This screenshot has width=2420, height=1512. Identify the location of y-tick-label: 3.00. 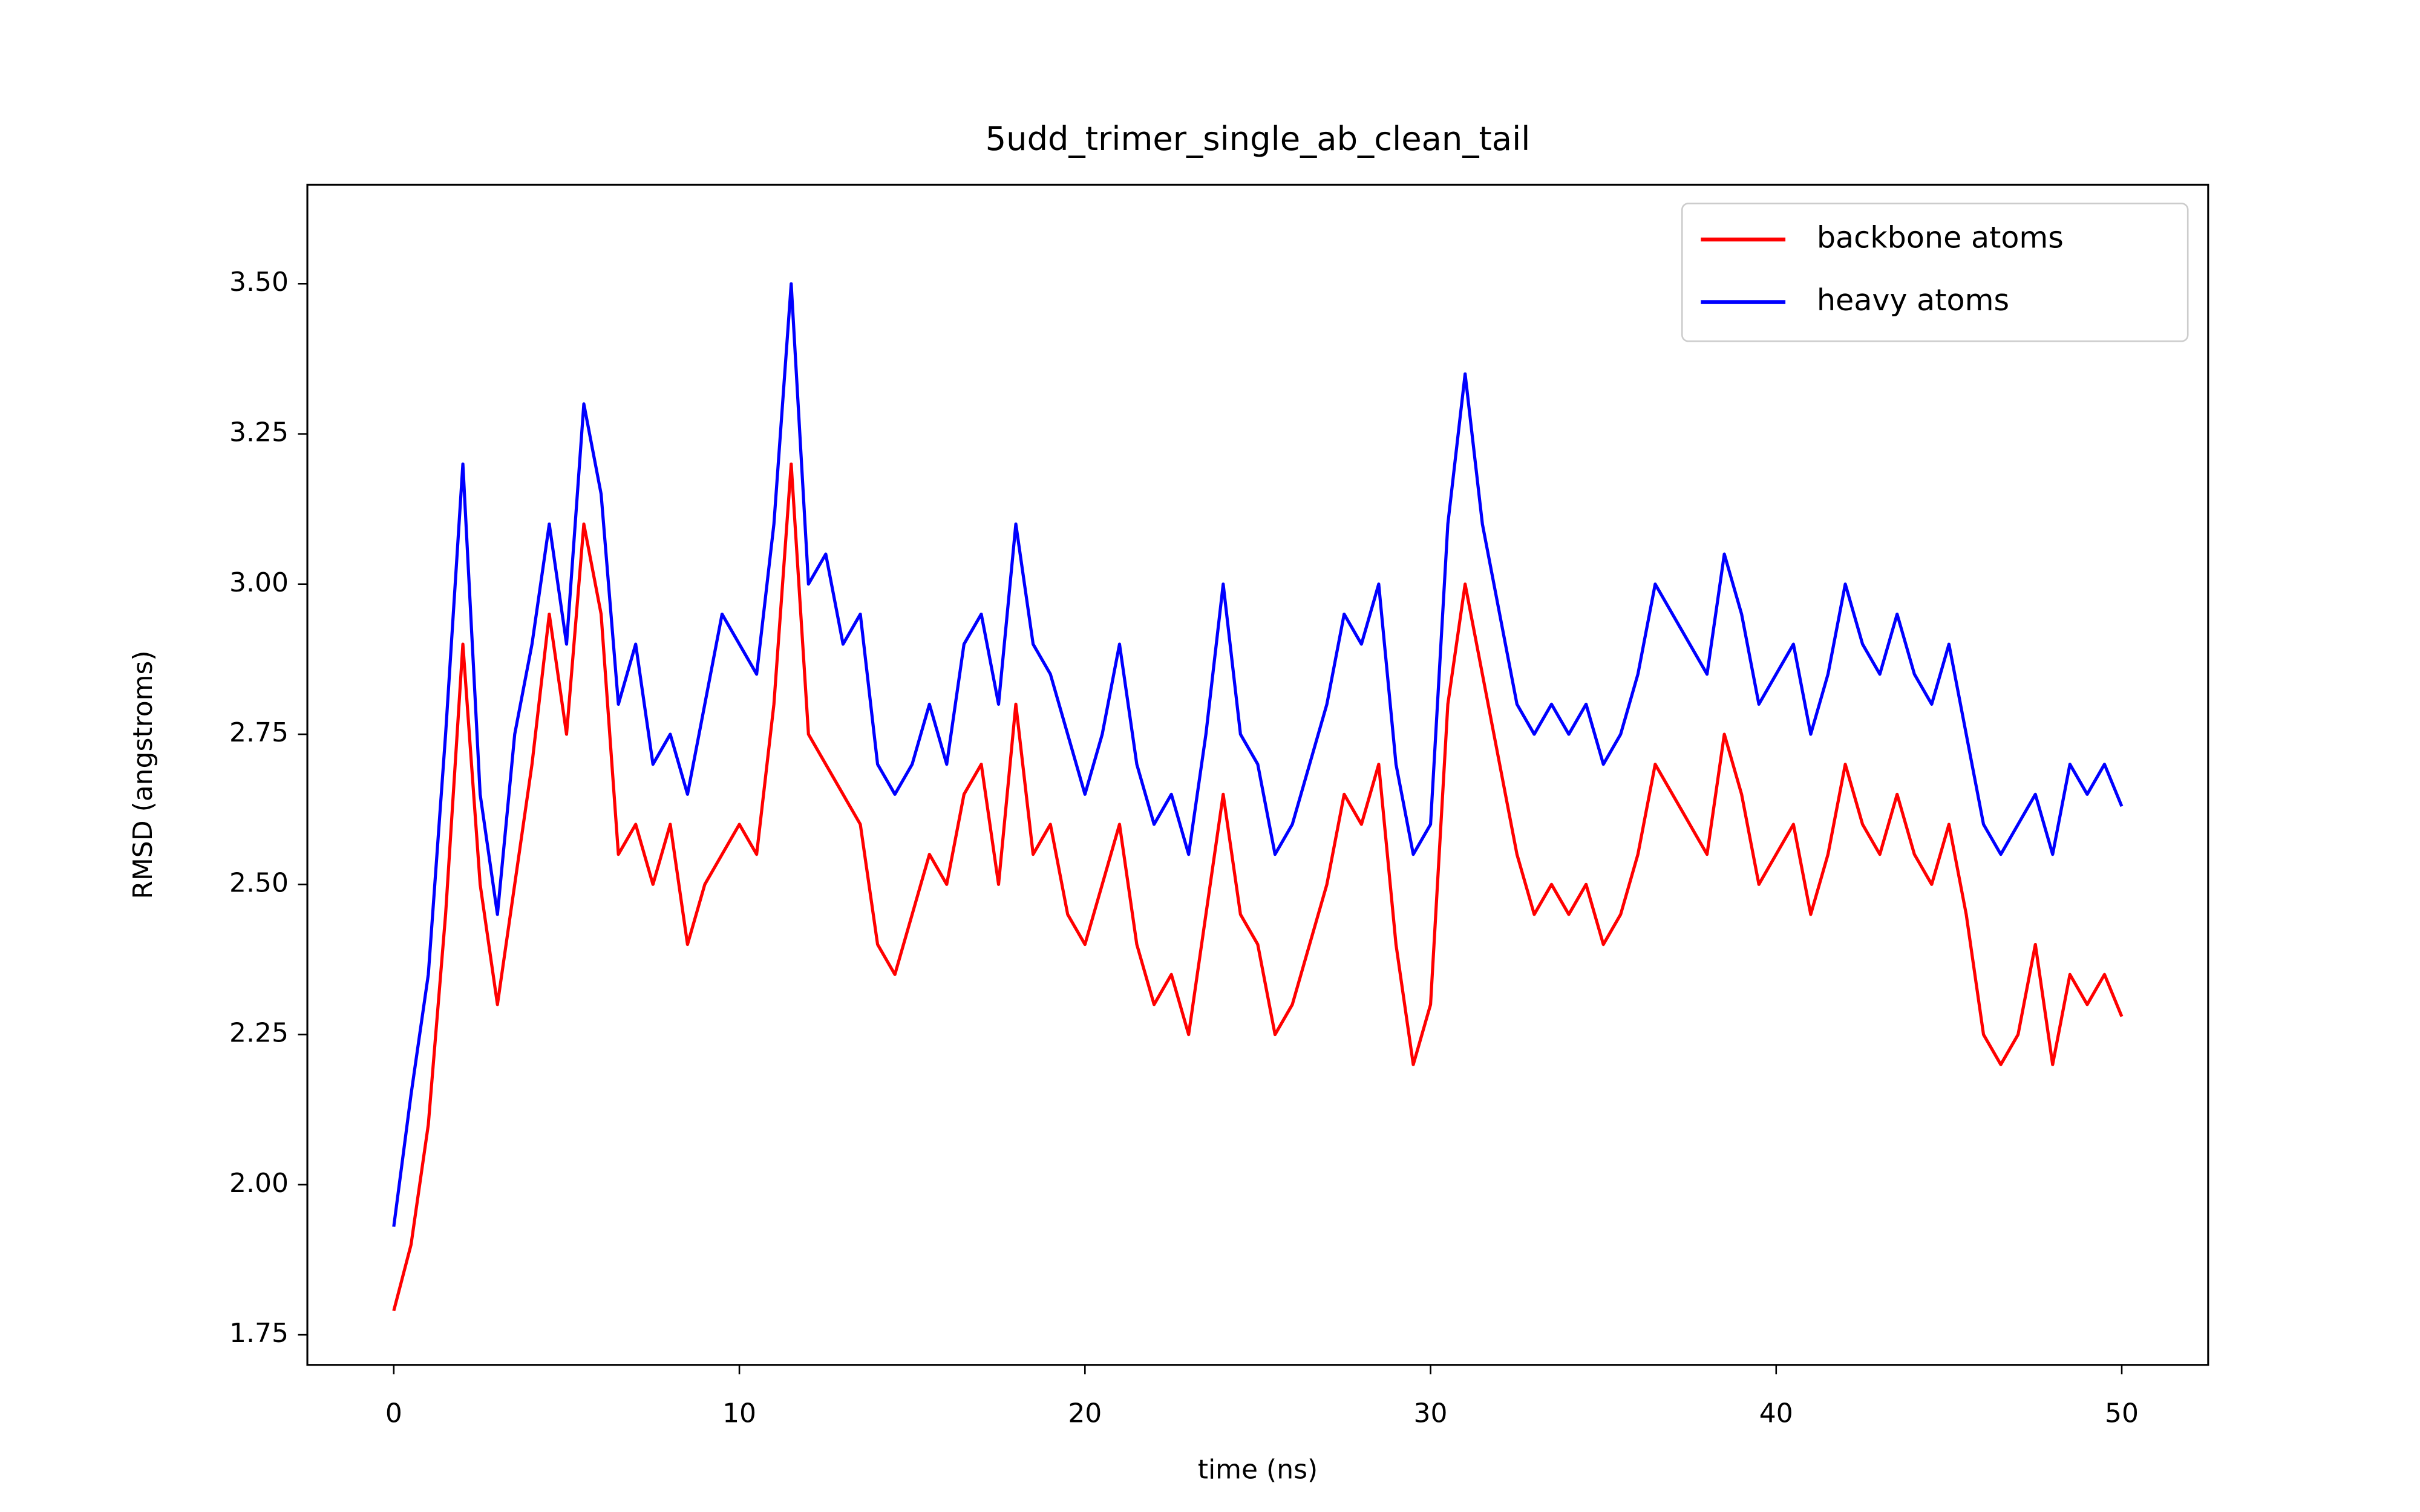
(259, 582).